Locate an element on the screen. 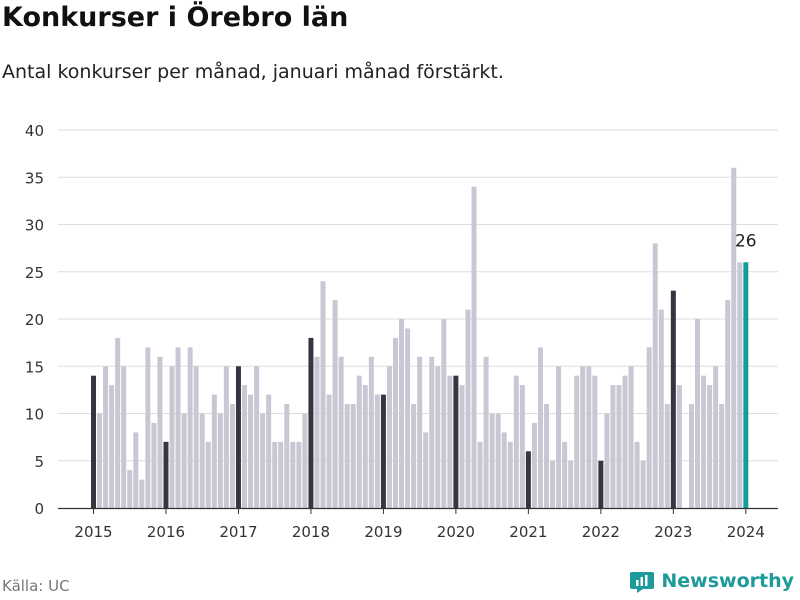  x-tick-label: 2017 is located at coordinates (238, 532).